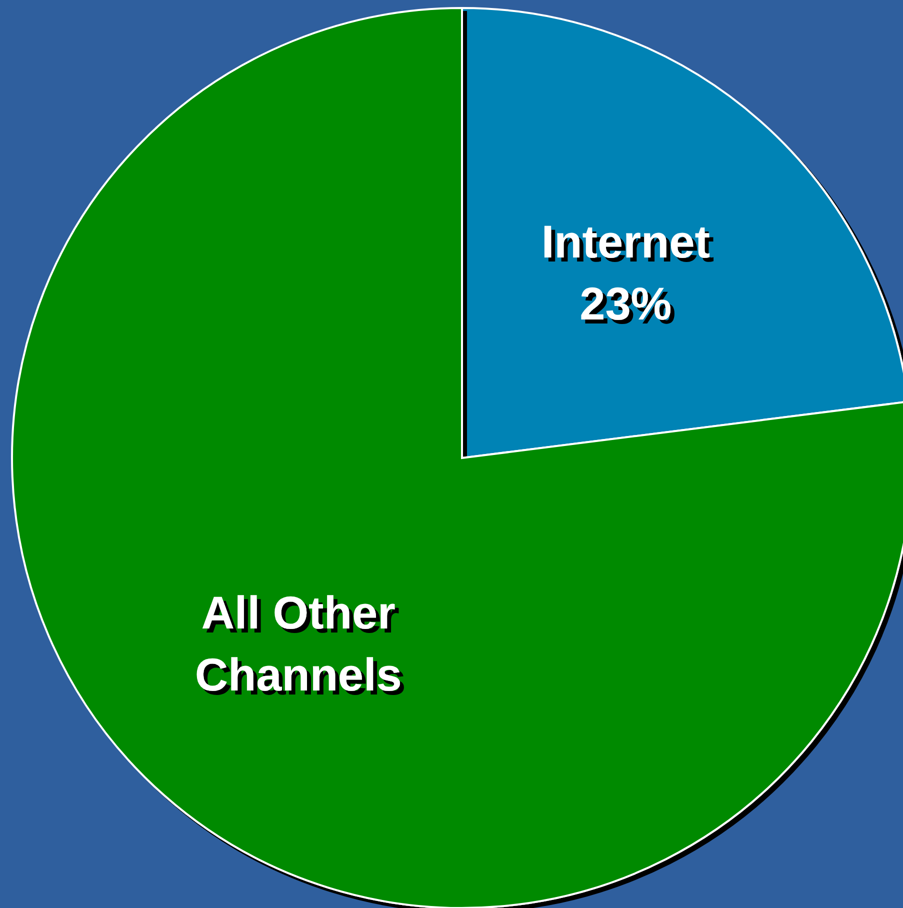  What do you see at coordinates (298, 643) in the screenshot?
I see `slice-label: All Other Channels` at bounding box center [298, 643].